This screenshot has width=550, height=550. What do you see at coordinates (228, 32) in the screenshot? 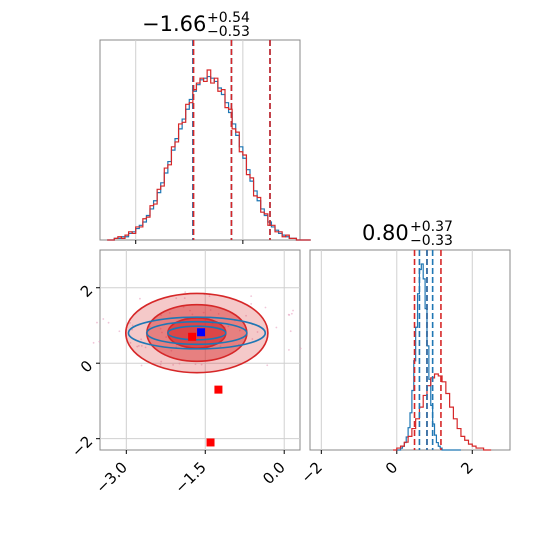
I see `title-lower: −0.53` at bounding box center [228, 32].